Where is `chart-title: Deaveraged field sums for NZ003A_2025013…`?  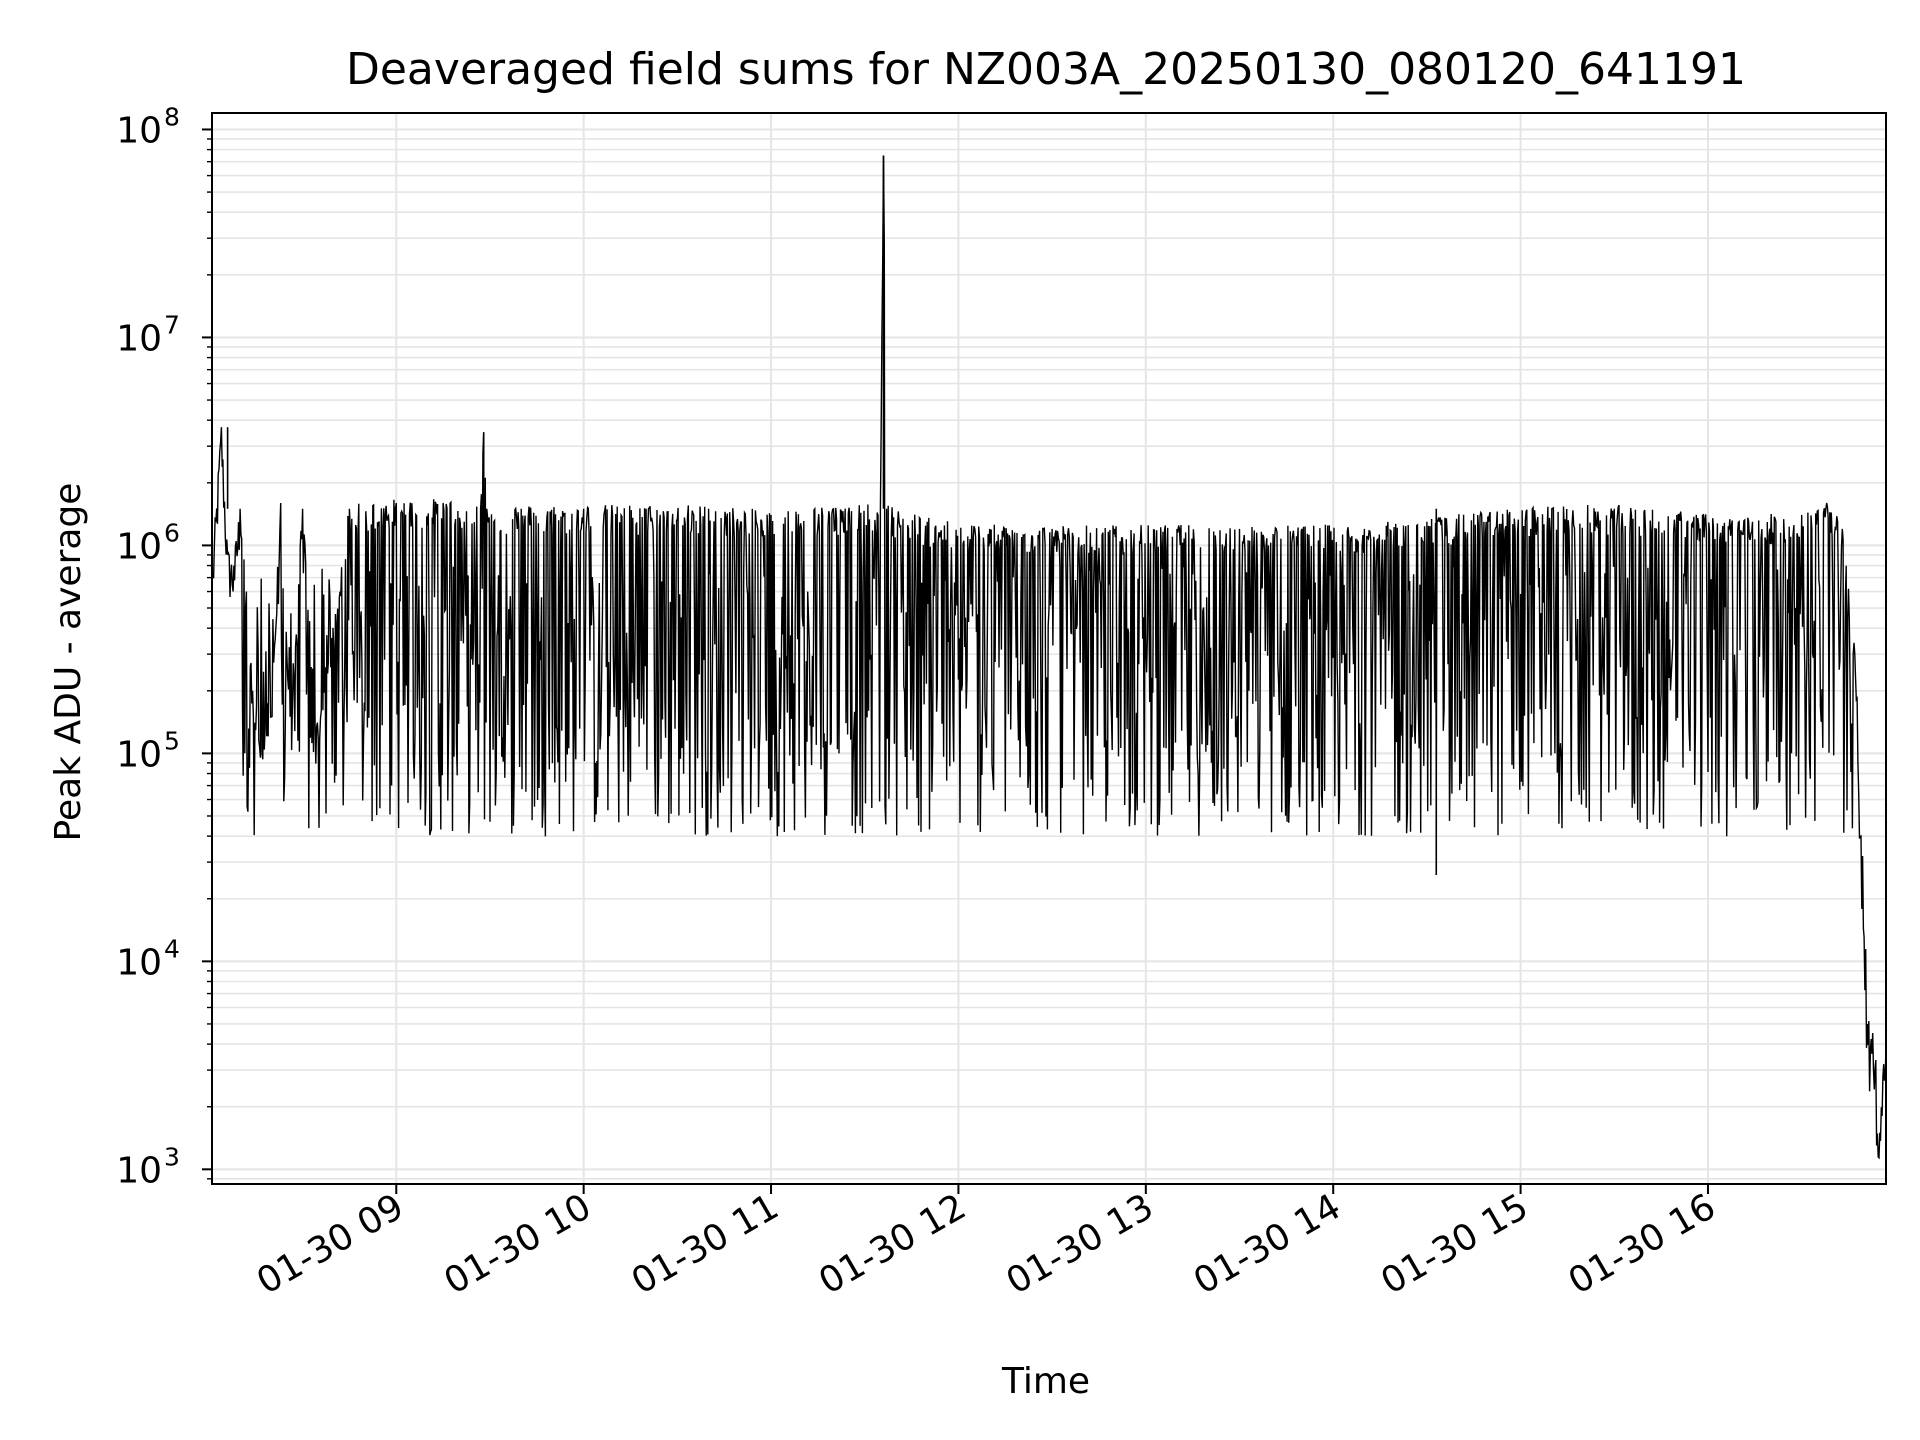 chart-title: Deaveraged field sums for NZ003A_2025013… is located at coordinates (1046, 69).